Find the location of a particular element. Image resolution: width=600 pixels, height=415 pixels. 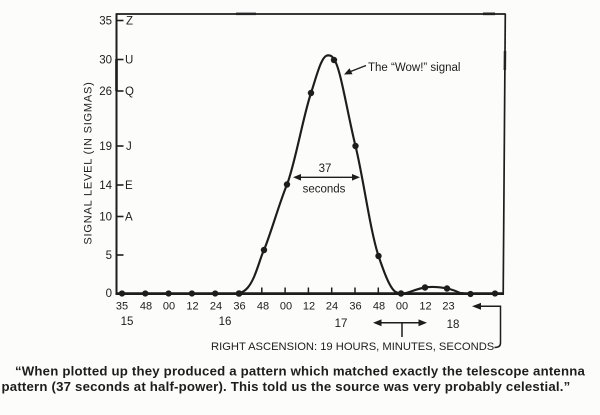

svg-text: 14 is located at coordinates (105, 186).